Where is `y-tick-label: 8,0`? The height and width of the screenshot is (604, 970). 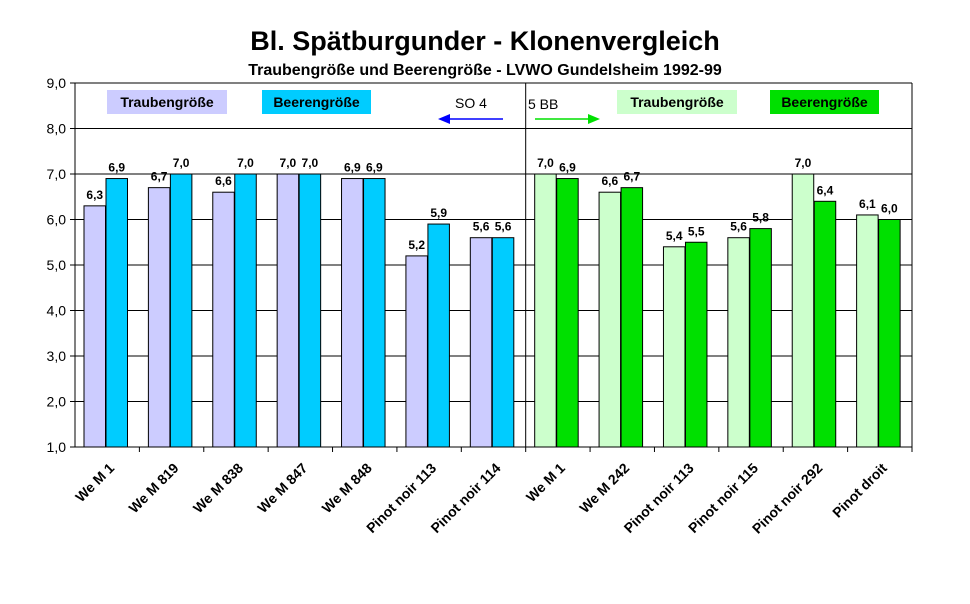
y-tick-label: 8,0 is located at coordinates (57, 129).